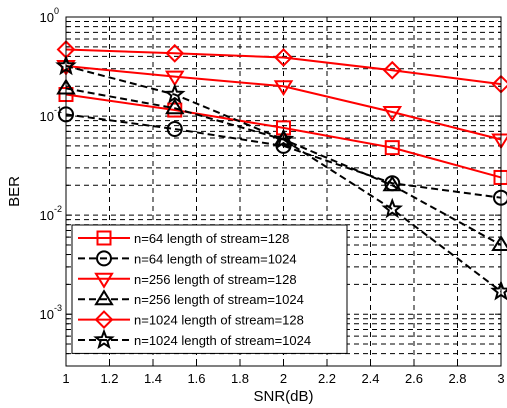  I want to click on y-tick-exponent: -1, so click(58, 110).